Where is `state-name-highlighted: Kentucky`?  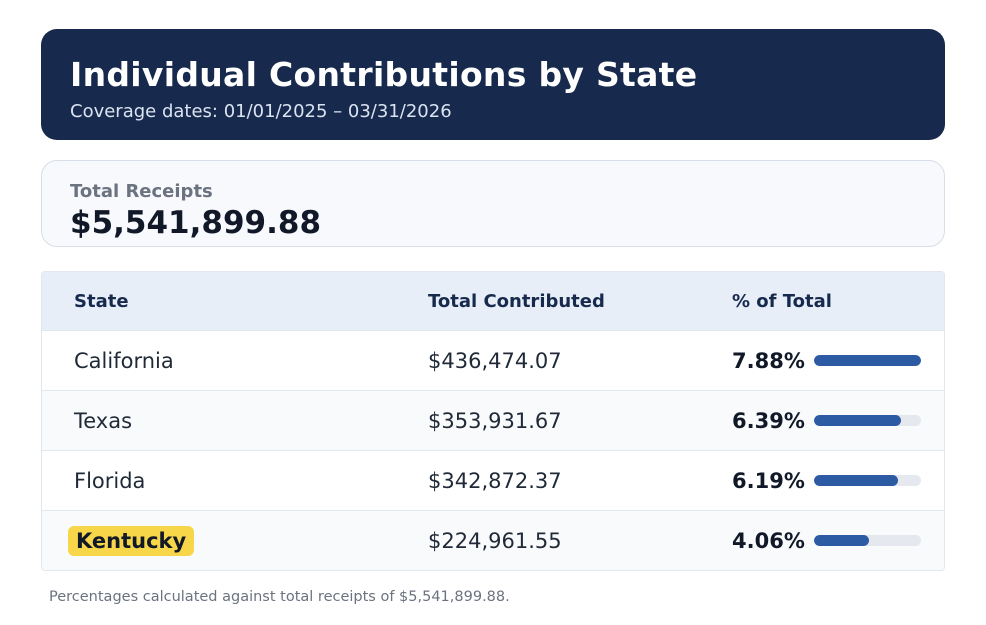
state-name-highlighted: Kentucky is located at coordinates (131, 540).